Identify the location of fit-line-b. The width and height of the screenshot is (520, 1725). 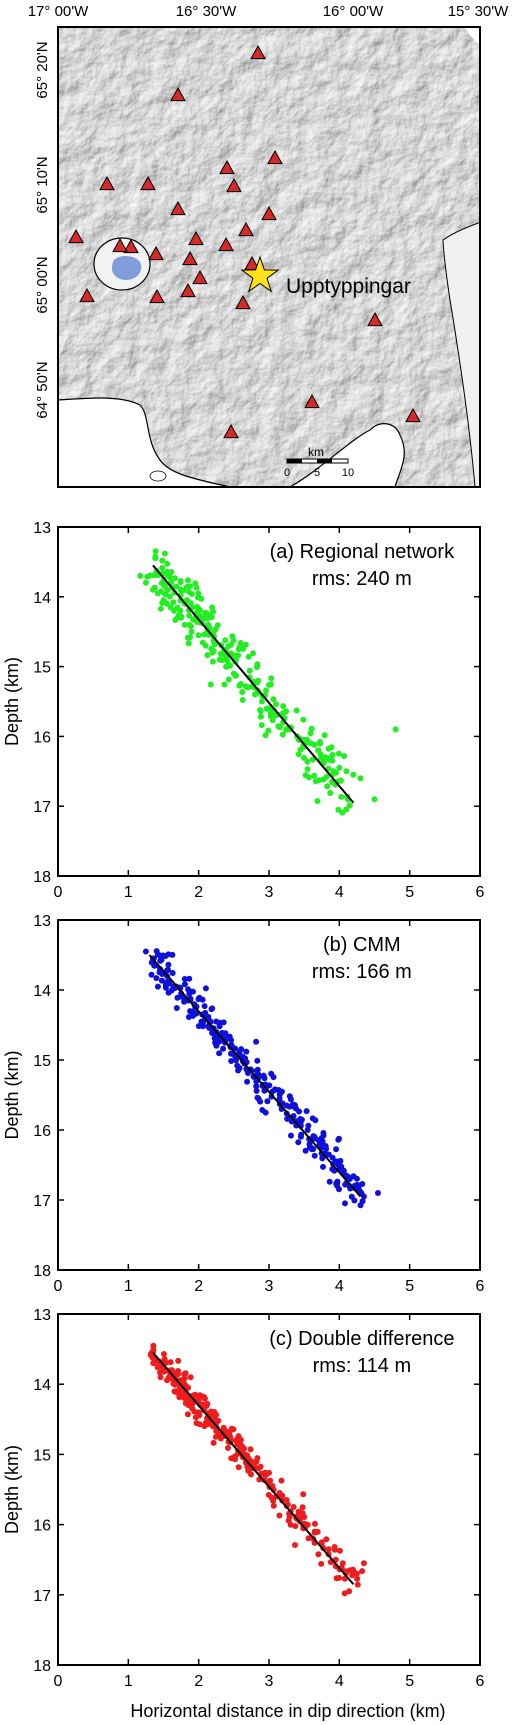
(255, 1076).